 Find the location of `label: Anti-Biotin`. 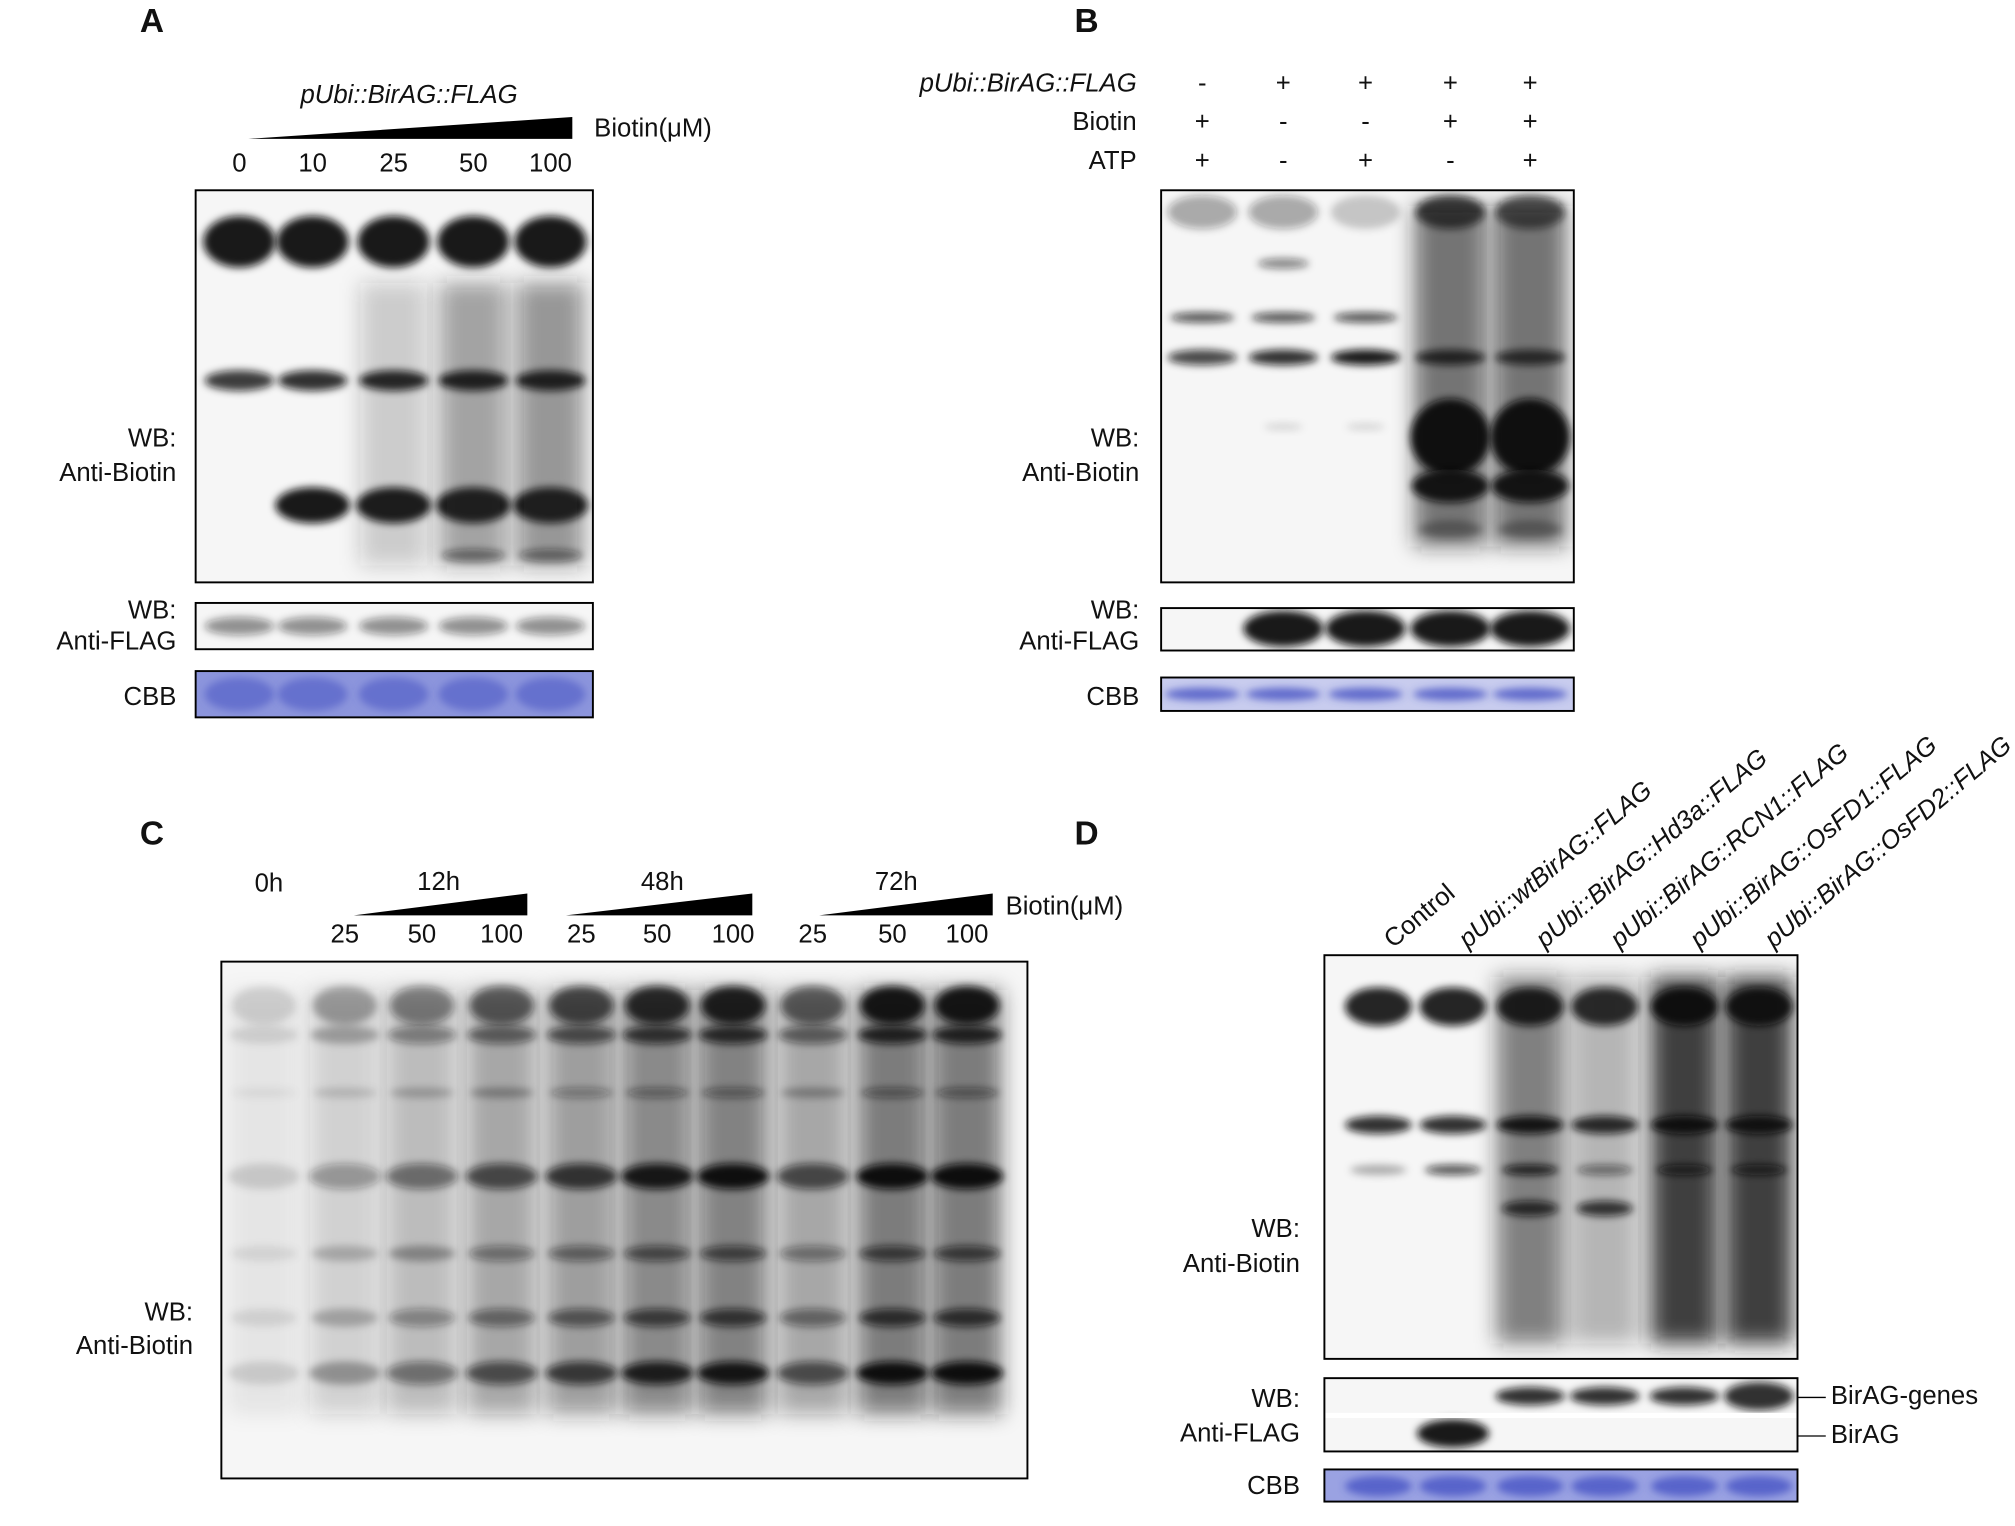

label: Anti-Biotin is located at coordinates (117, 473).